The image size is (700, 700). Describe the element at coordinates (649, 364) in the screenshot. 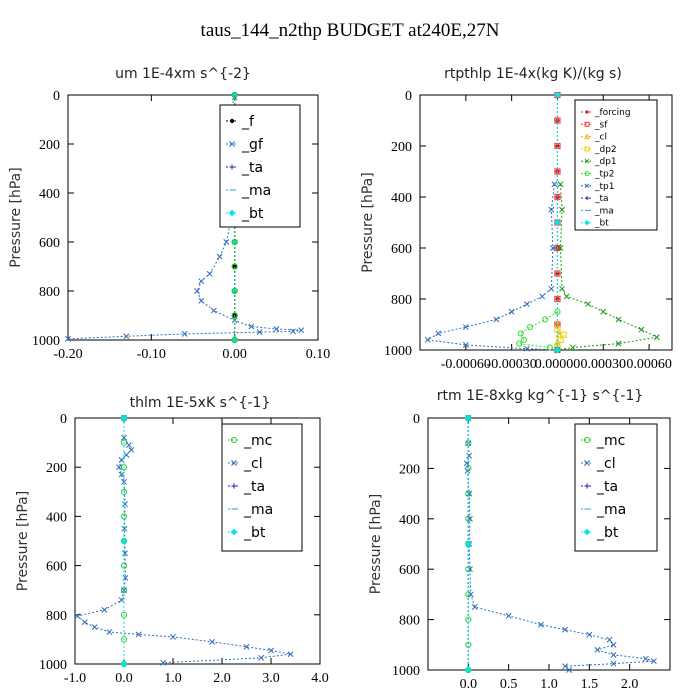

I see `x-tick-label: 0.00060` at that location.